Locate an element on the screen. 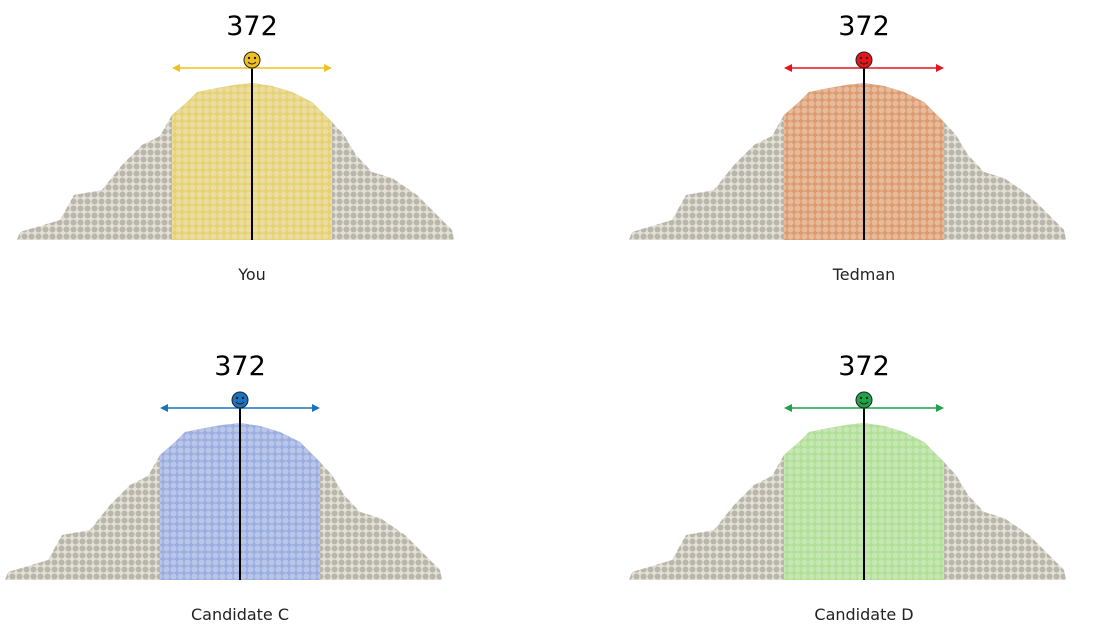 This screenshot has height=626, width=1094. candidate-label: Tedman is located at coordinates (864, 274).